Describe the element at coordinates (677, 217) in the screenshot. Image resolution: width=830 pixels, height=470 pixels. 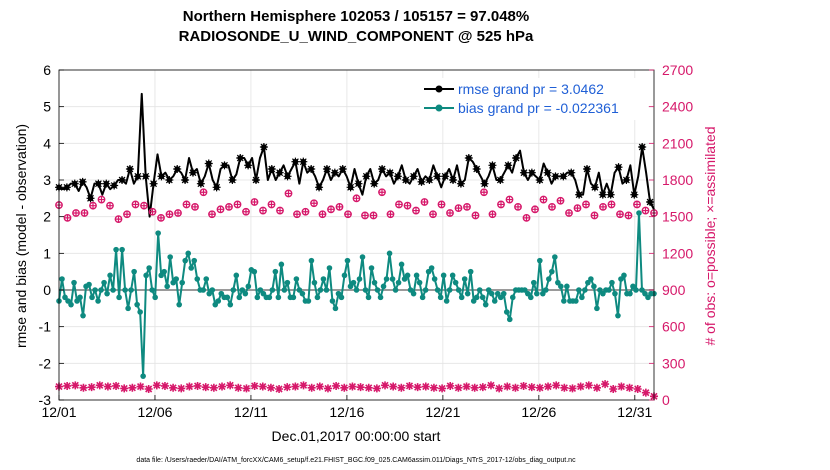
I see `y2-tick-label: 1500` at that location.